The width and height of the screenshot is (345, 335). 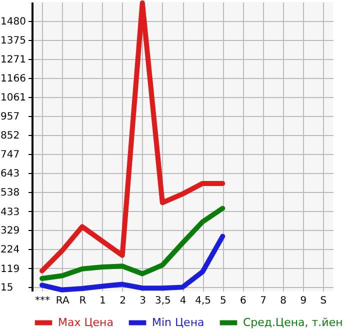 What do you see at coordinates (13, 98) in the screenshot?
I see `y-tick-label: 1061` at bounding box center [13, 98].